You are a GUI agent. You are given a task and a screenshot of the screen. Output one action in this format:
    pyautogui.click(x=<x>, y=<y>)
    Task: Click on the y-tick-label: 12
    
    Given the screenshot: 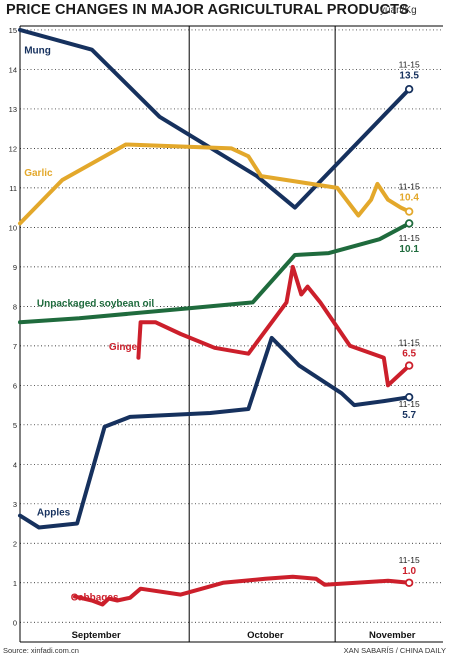 What is the action you would take?
    pyautogui.click(x=13, y=148)
    